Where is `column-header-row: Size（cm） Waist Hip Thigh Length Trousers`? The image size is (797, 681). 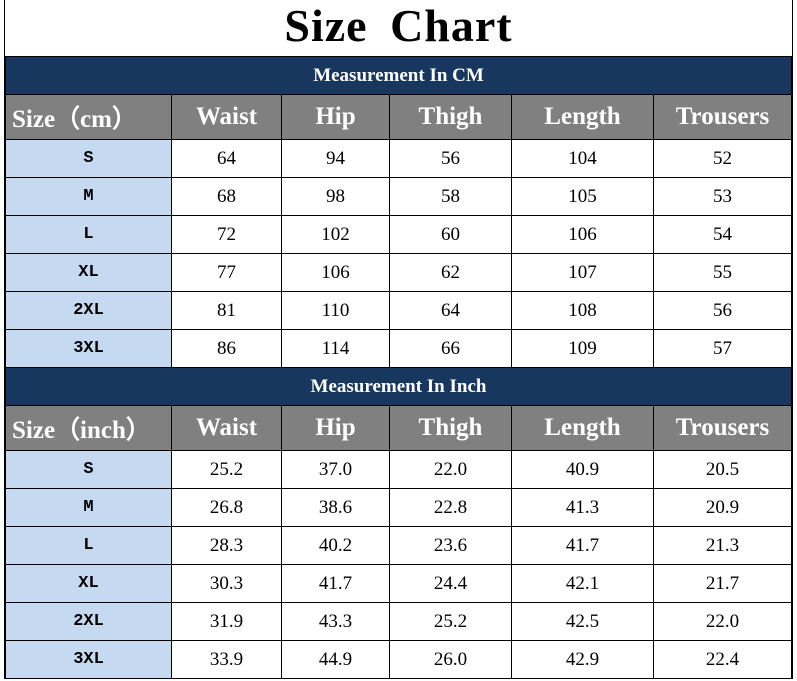 column-header-row: Size（cm） Waist Hip Thigh Length Trousers is located at coordinates (398, 117).